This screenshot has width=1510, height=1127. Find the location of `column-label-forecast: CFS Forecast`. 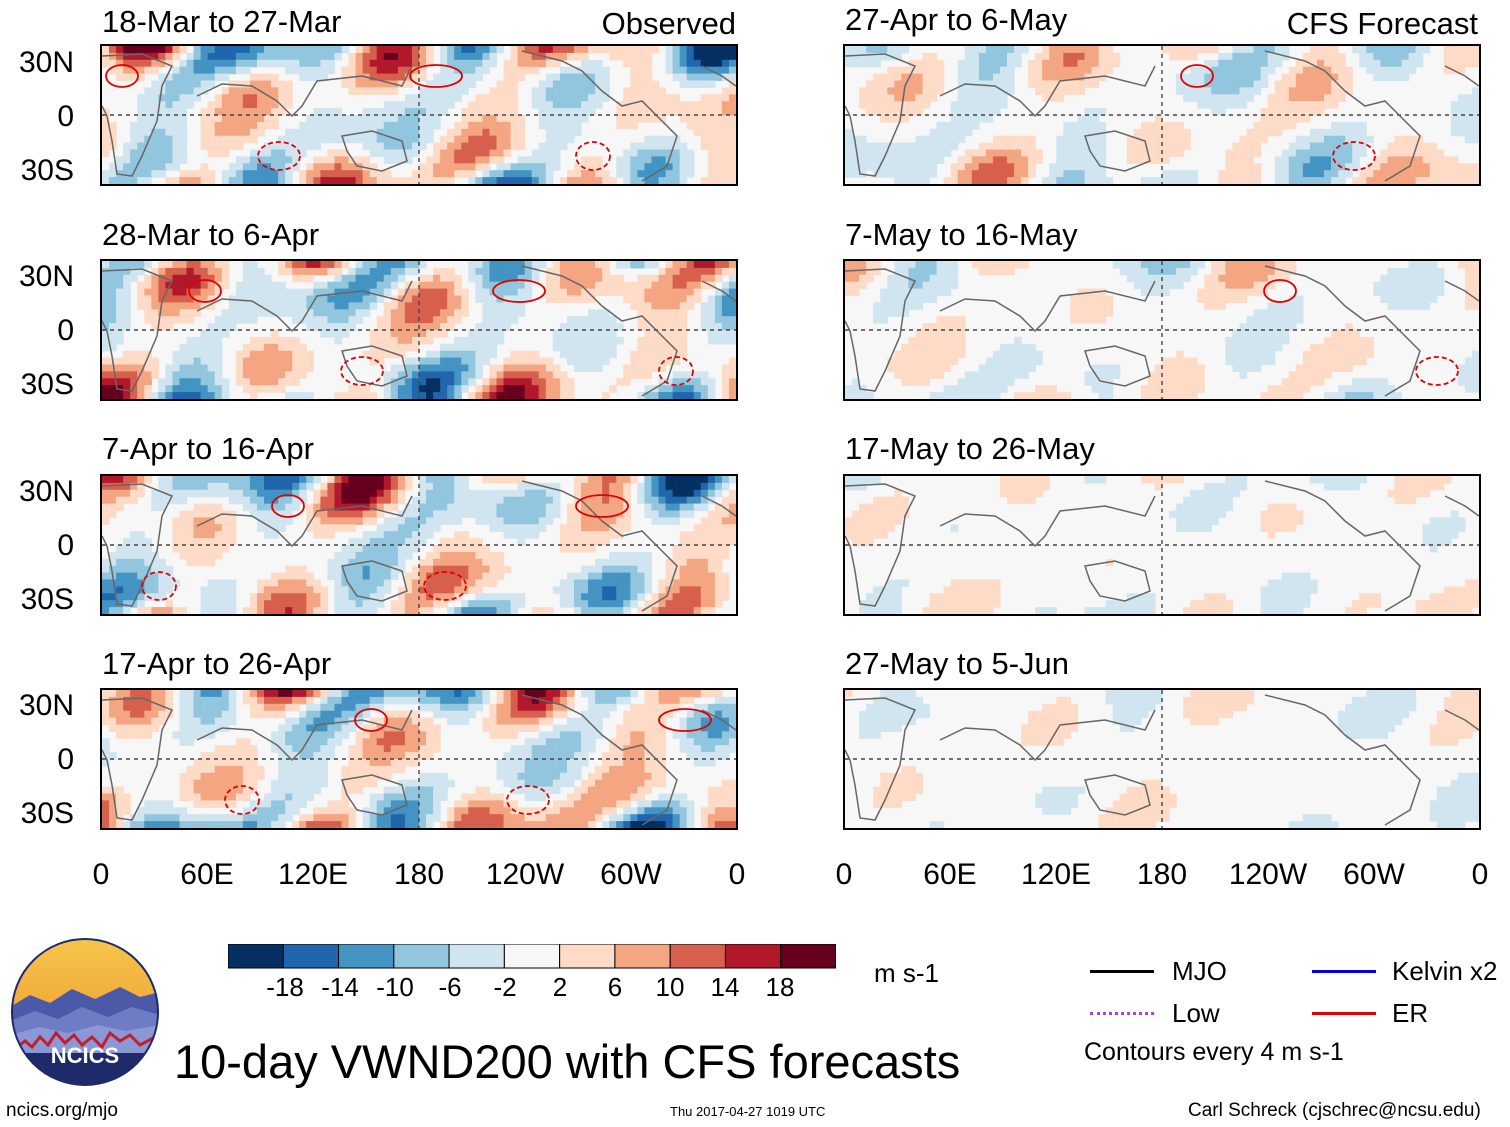

column-label-forecast: CFS Forecast is located at coordinates (1382, 23).